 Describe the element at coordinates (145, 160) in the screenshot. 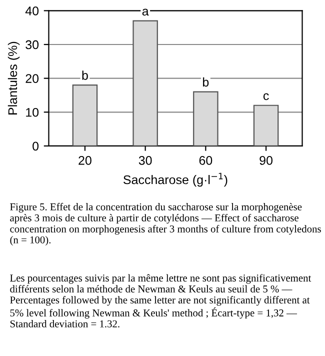

I see `x-tick-label: 30` at that location.